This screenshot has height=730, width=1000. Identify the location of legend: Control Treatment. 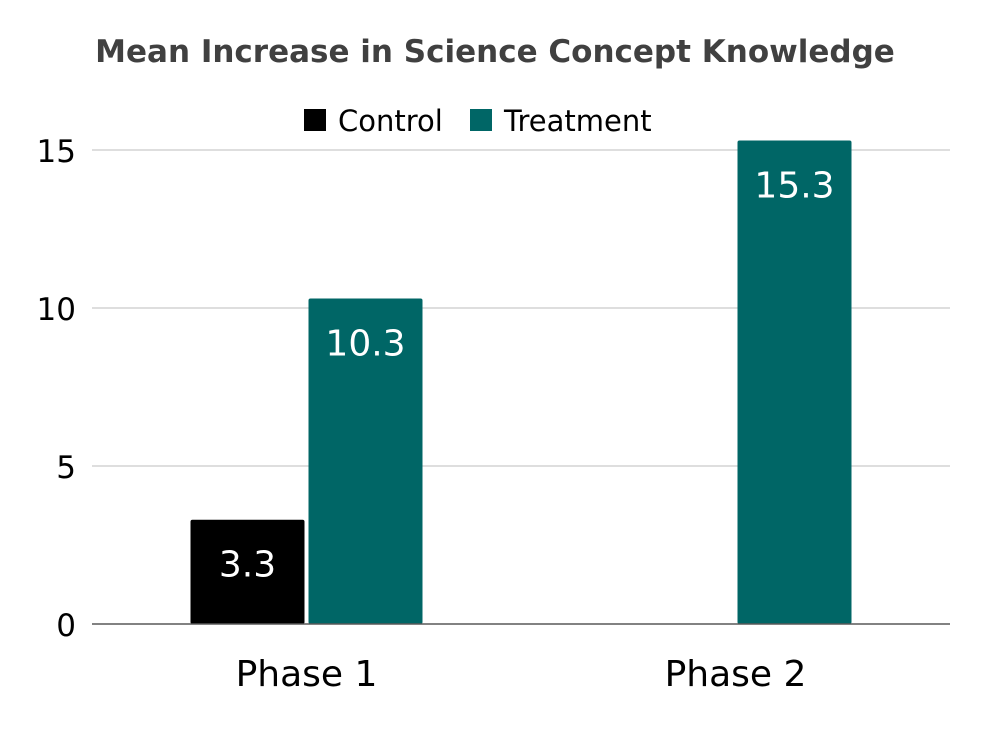
(478, 121).